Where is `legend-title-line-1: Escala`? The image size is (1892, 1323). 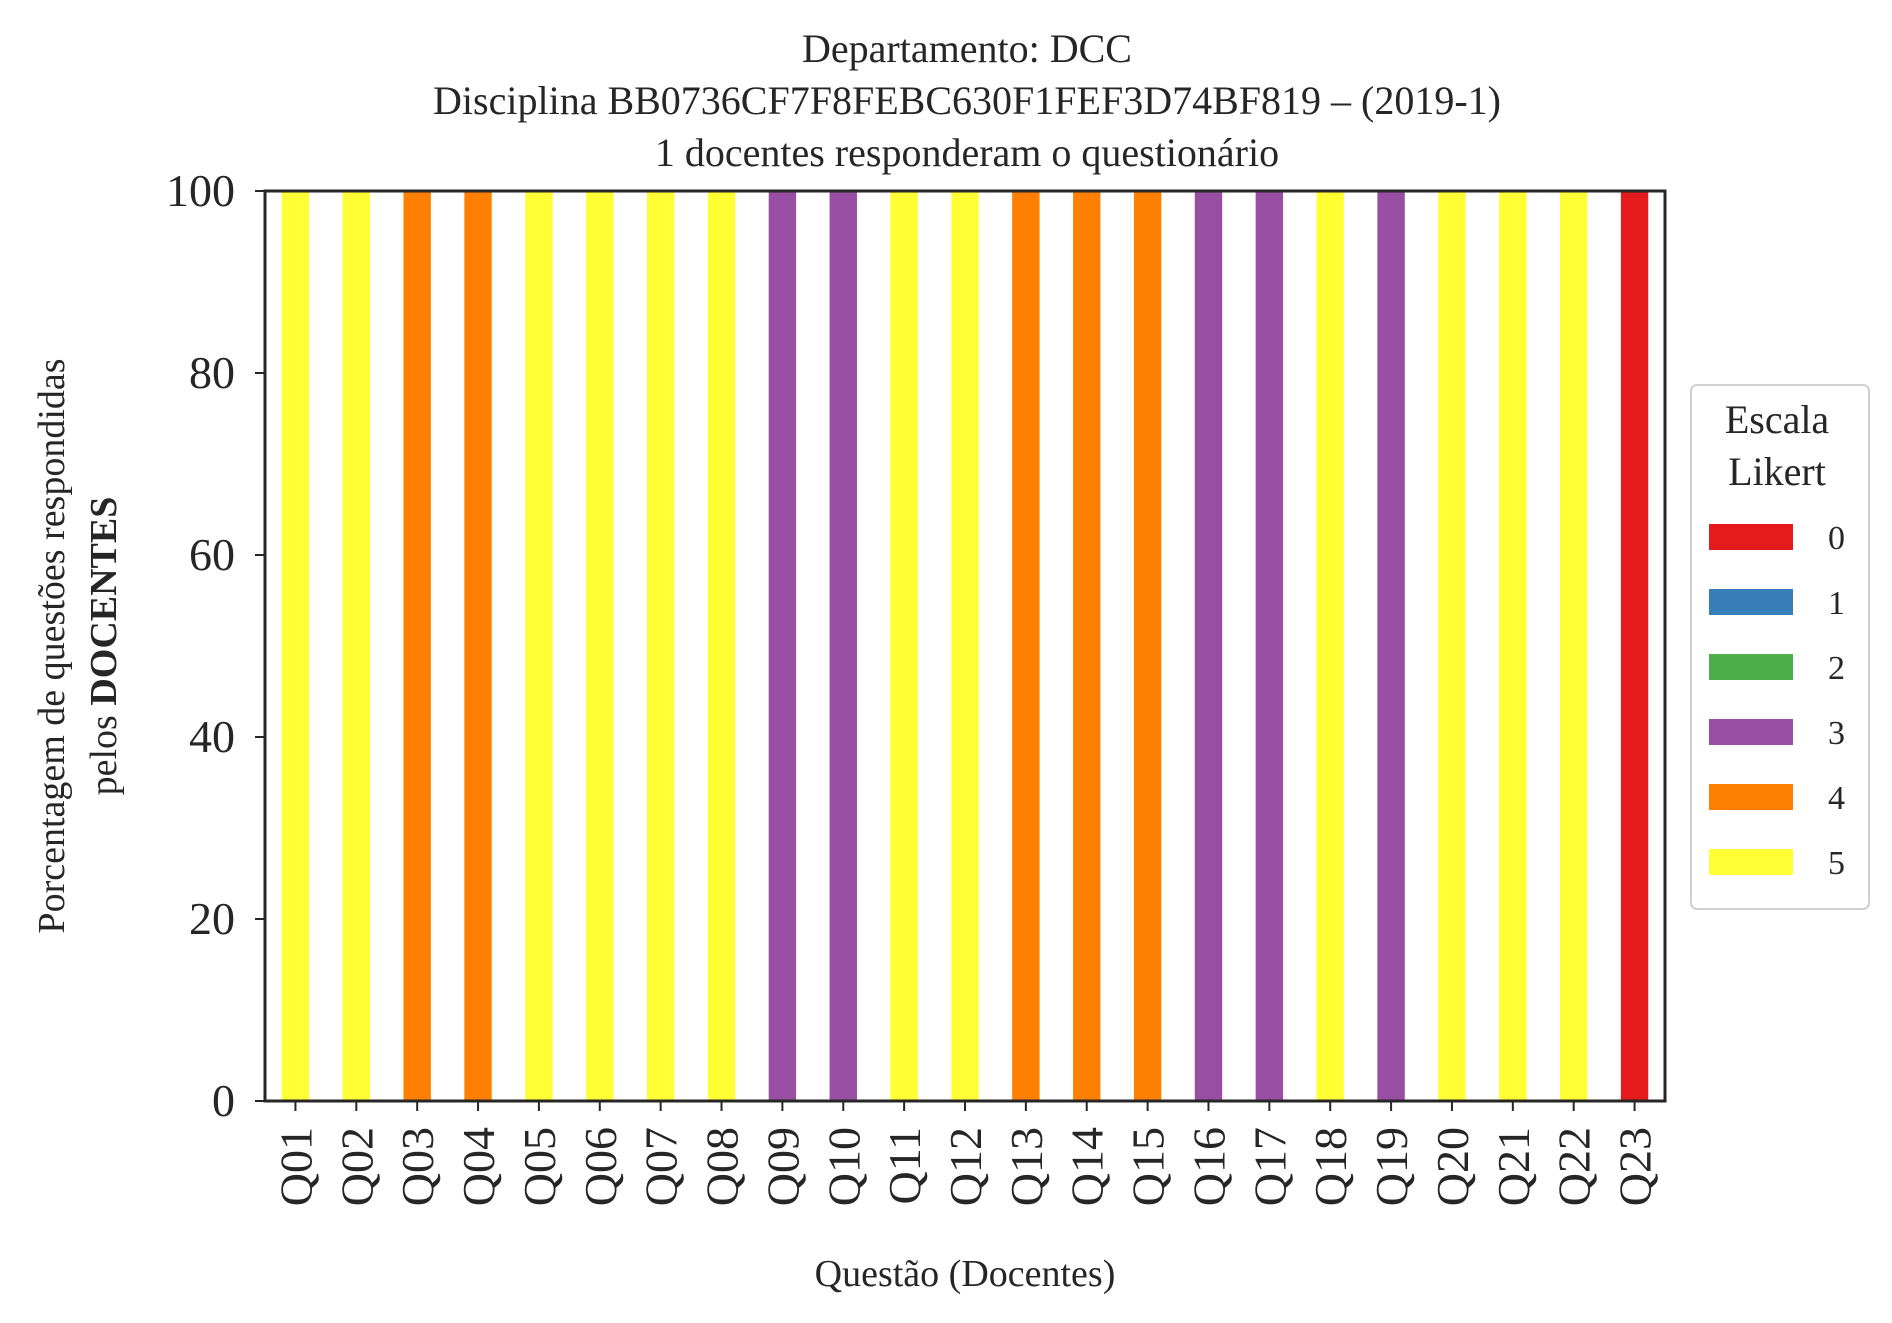
legend-title-line-1: Escala is located at coordinates (1777, 419).